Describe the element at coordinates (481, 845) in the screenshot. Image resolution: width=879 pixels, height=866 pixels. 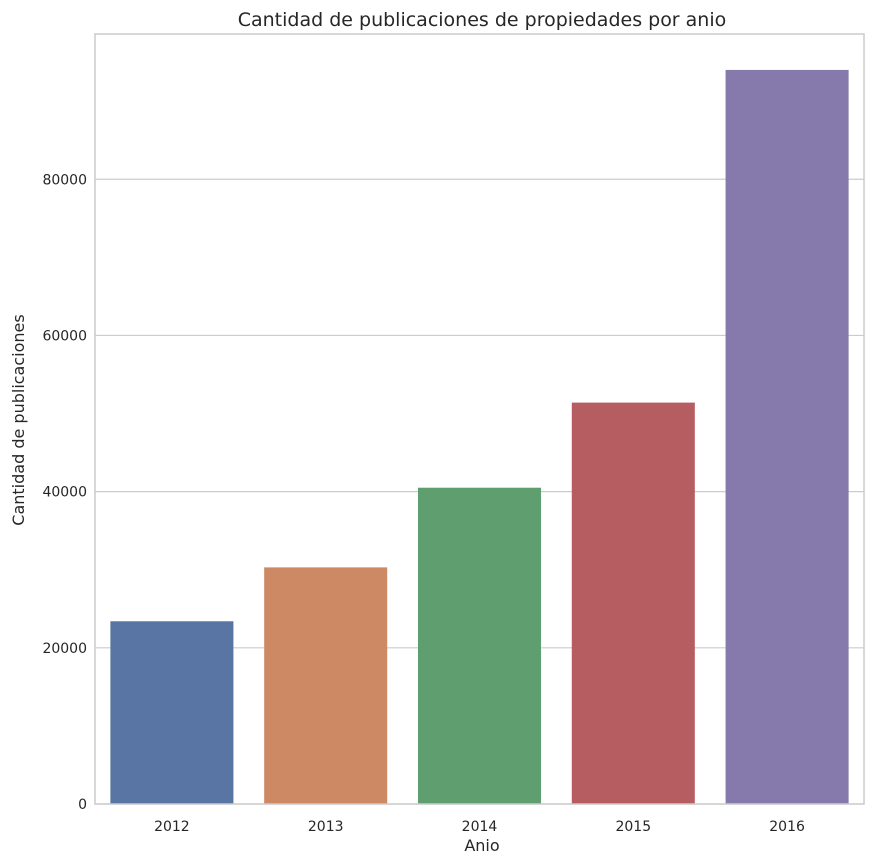
I see `x-axis-label: Anio` at that location.